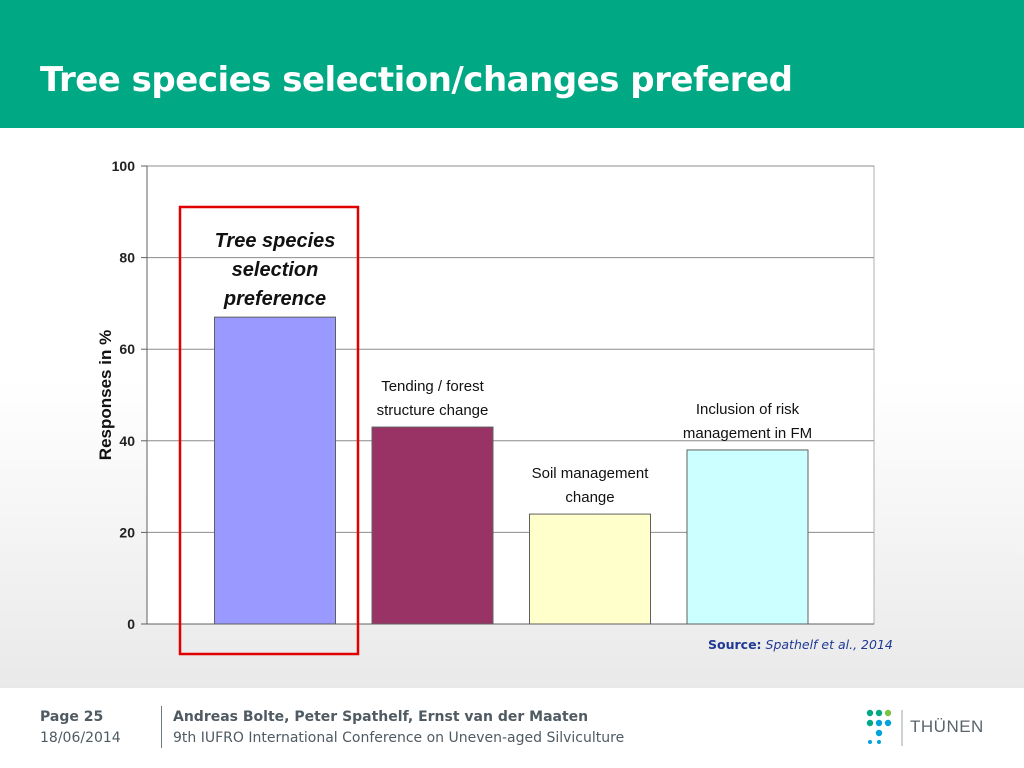  I want to click on bar-label-3: management in FM, so click(747, 433).